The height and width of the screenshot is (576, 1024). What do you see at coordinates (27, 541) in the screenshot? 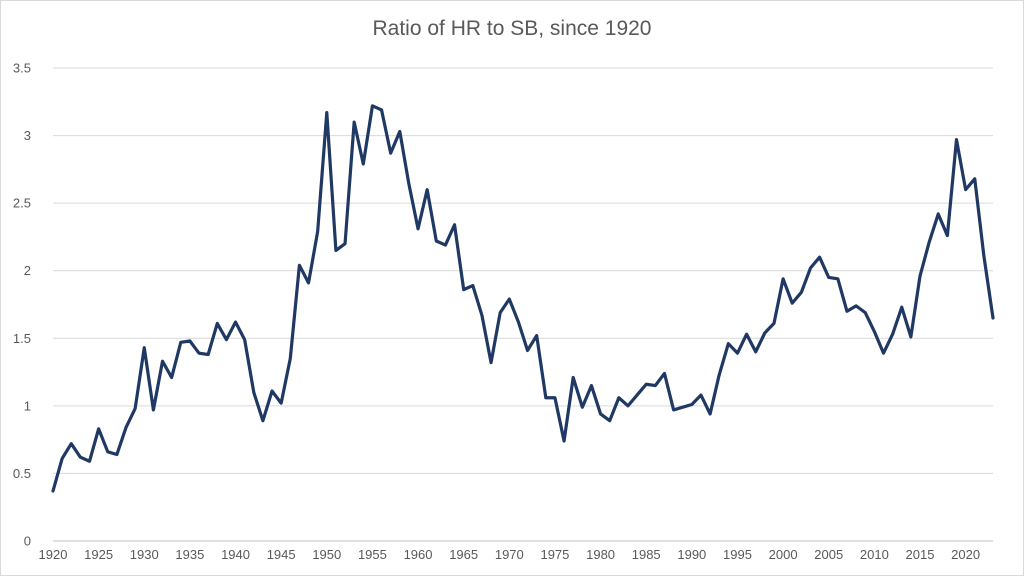
I see `y-tick-label: 0` at bounding box center [27, 541].